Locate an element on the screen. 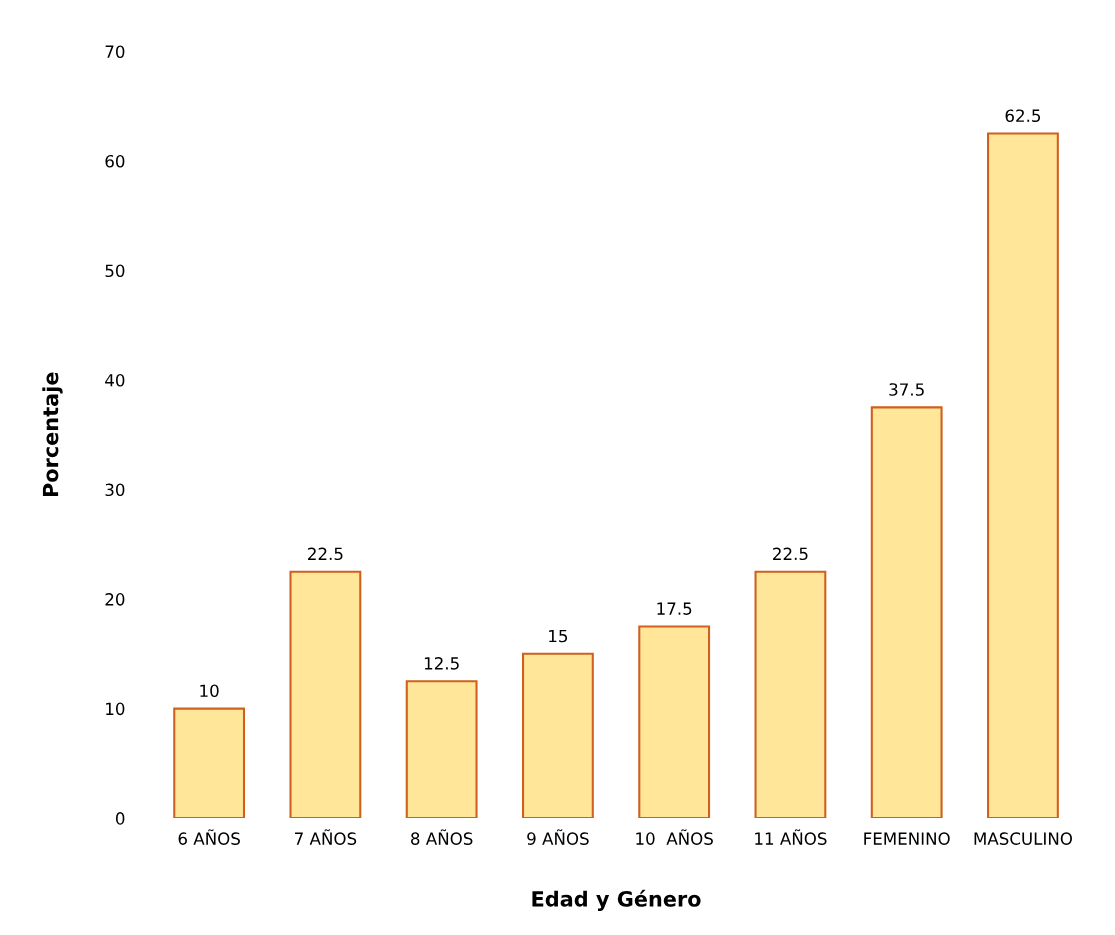  y-tick-label: 20 is located at coordinates (115, 599).